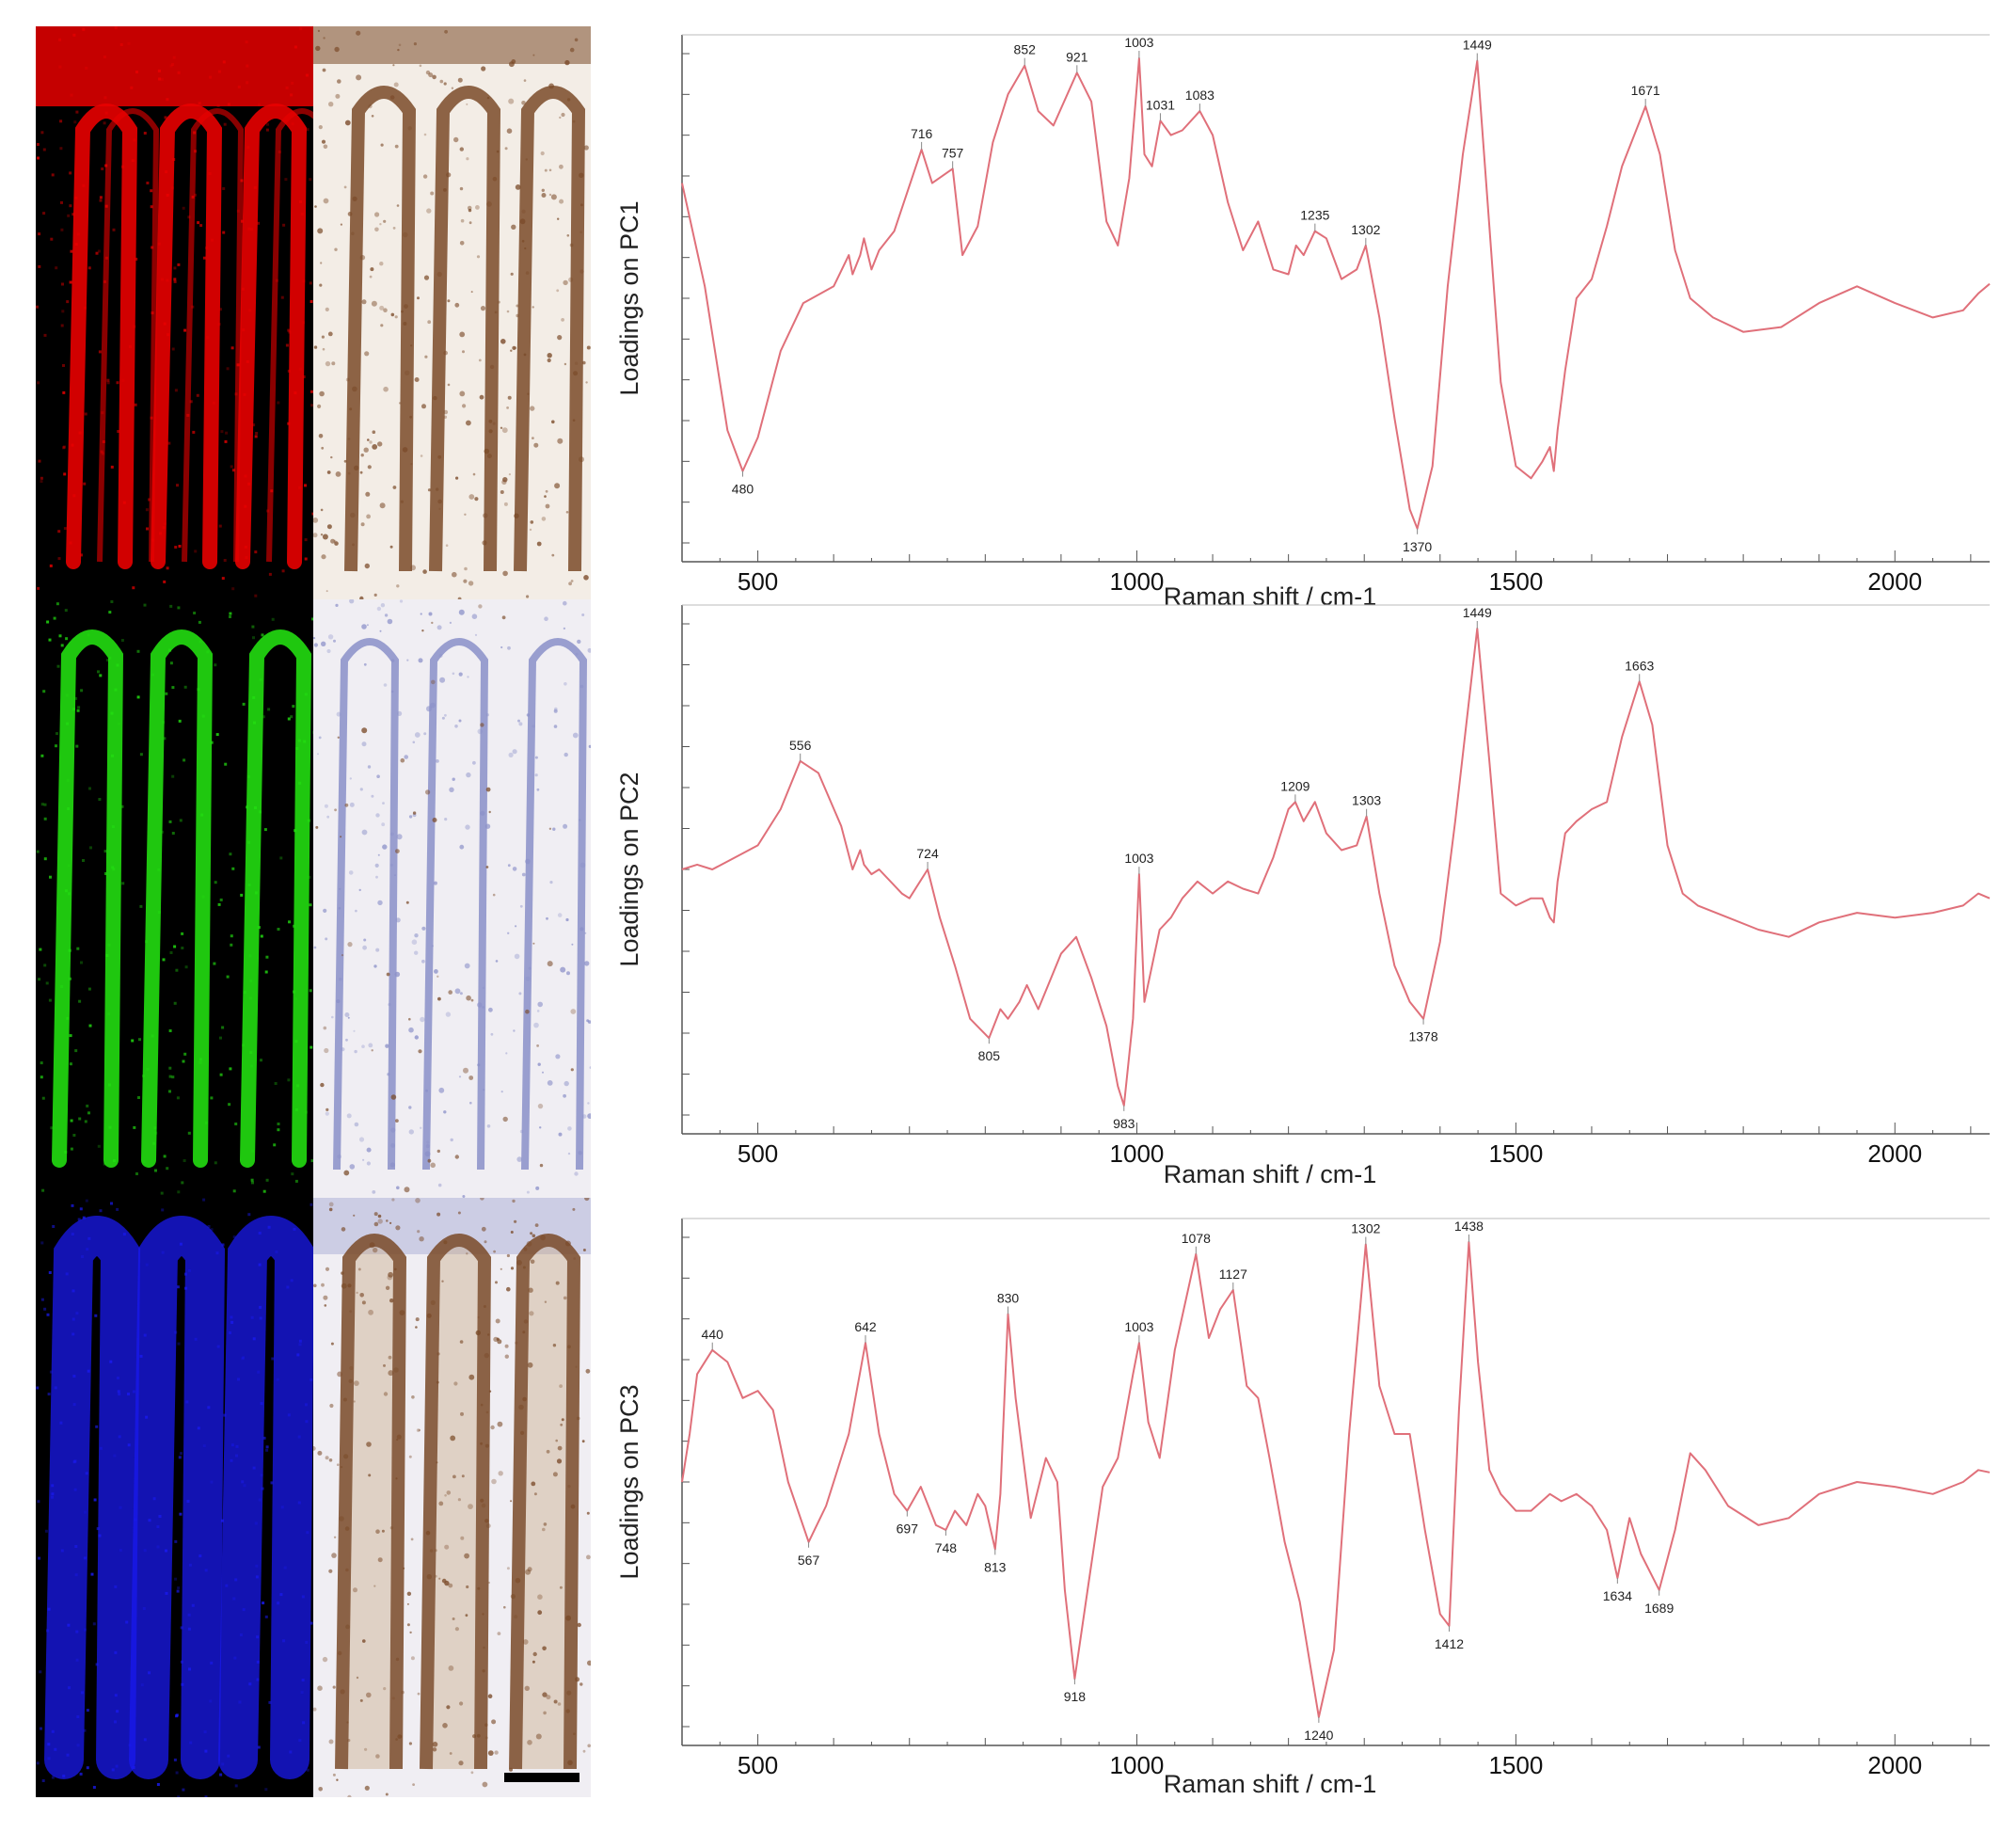  What do you see at coordinates (541, 1777) in the screenshot?
I see `scale-bar` at bounding box center [541, 1777].